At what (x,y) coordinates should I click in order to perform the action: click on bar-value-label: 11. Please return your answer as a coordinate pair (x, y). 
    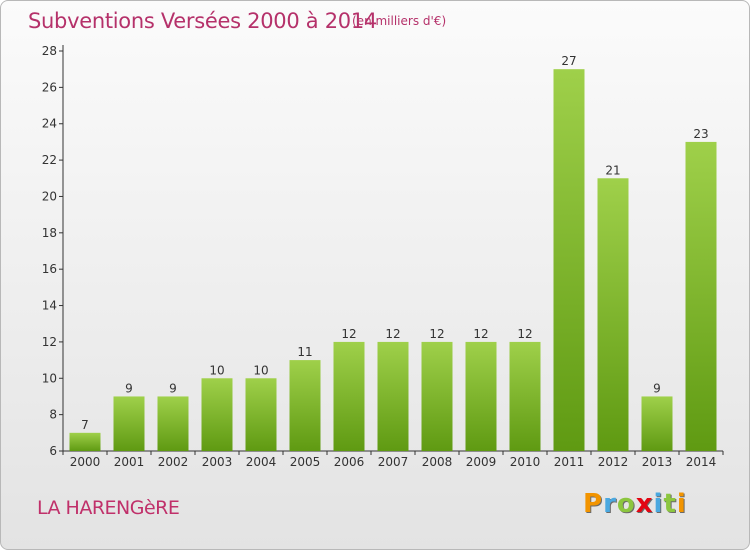
    Looking at the image, I should click on (304, 352).